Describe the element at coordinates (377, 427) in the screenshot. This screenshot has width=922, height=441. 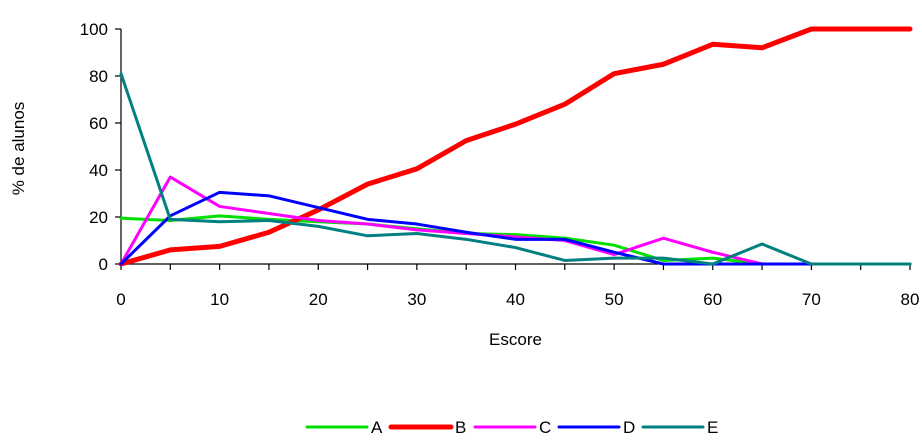
I see `legend-label-a: A` at that location.